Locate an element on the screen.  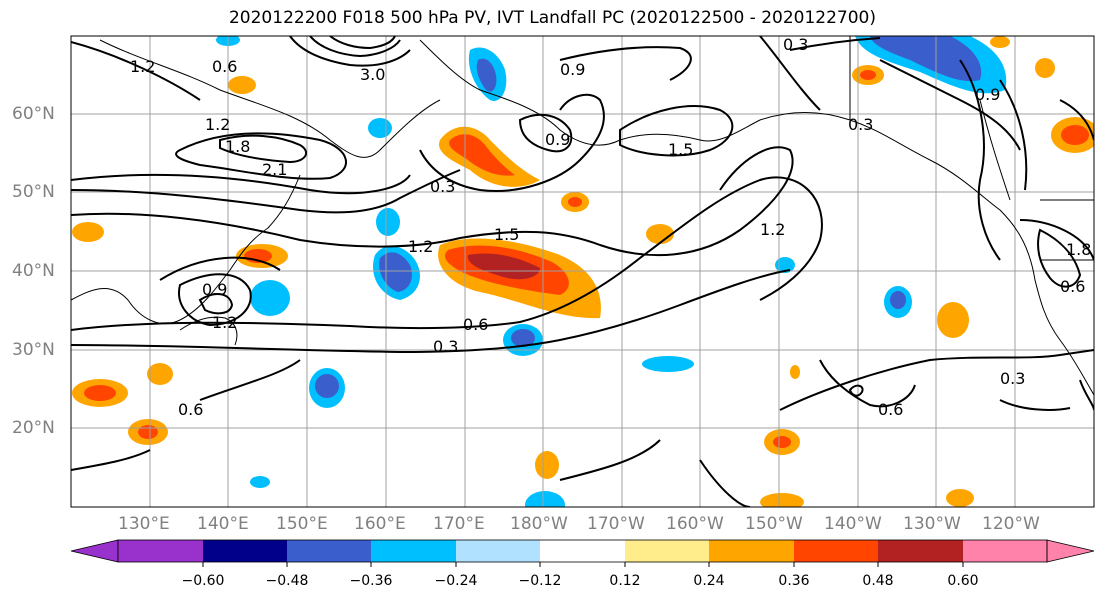
lon-label: 140°E is located at coordinates (223, 524).